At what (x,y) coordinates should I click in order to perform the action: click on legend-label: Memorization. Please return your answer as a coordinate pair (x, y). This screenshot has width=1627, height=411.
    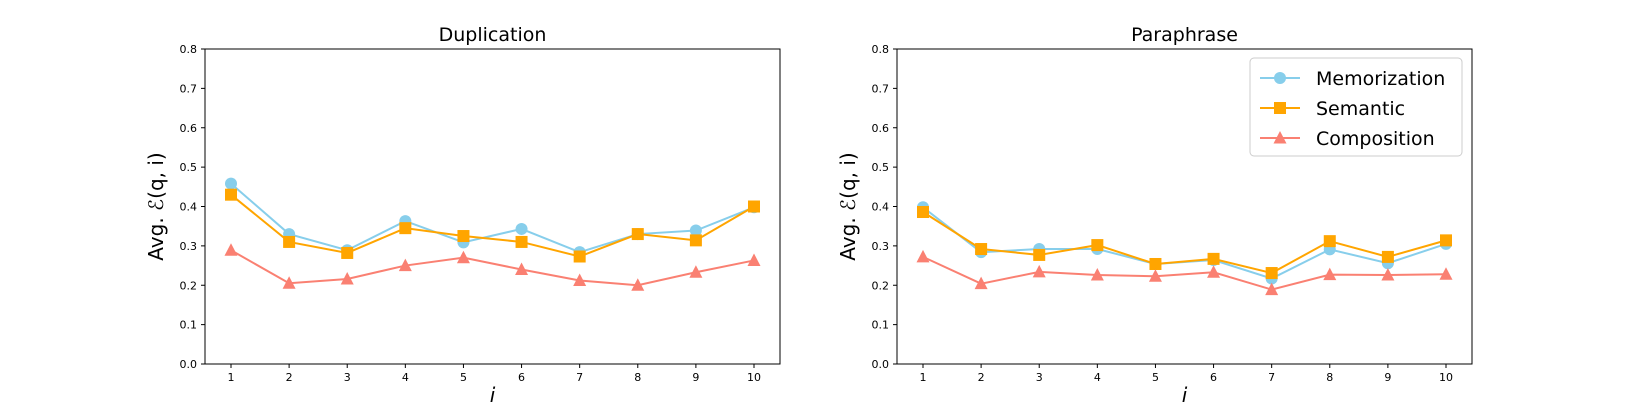
    Looking at the image, I should click on (1380, 79).